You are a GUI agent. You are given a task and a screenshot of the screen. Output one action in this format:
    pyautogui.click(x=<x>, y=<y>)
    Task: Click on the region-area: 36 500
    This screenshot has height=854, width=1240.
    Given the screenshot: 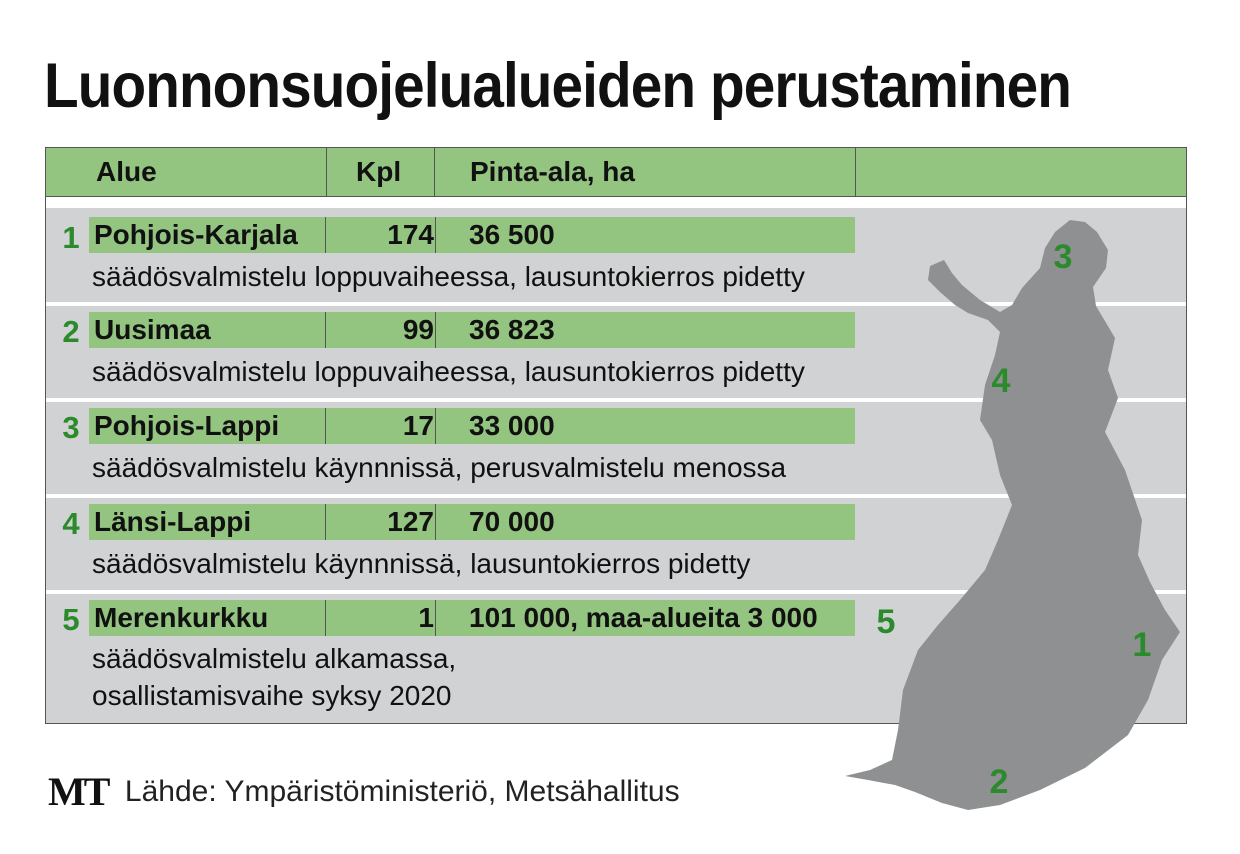 What is the action you would take?
    pyautogui.click(x=512, y=234)
    